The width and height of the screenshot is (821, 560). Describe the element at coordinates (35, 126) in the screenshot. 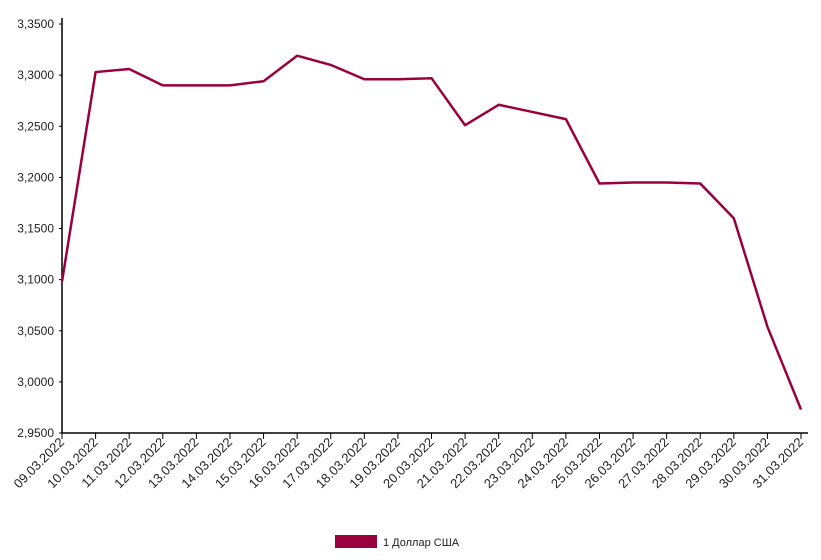

I see `y-tick-label: 3,2500` at that location.